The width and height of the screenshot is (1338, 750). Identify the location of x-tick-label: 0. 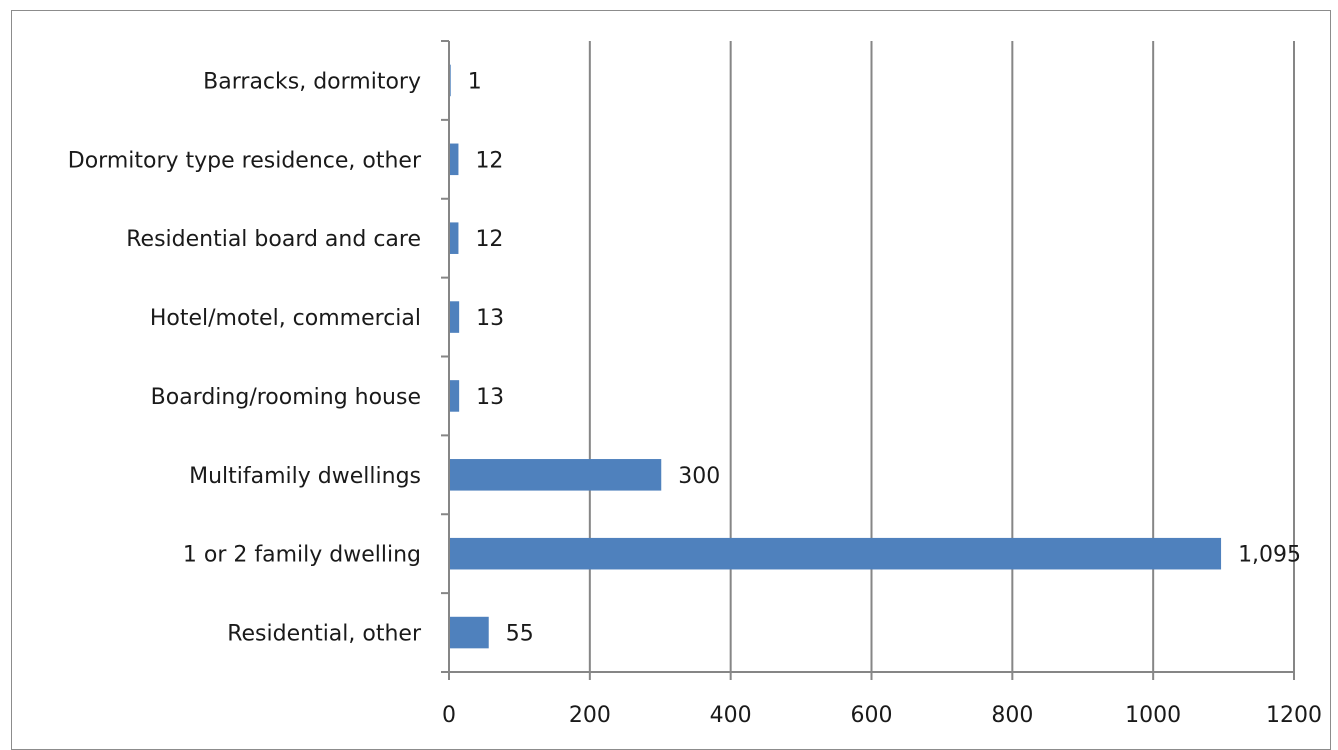
(449, 715).